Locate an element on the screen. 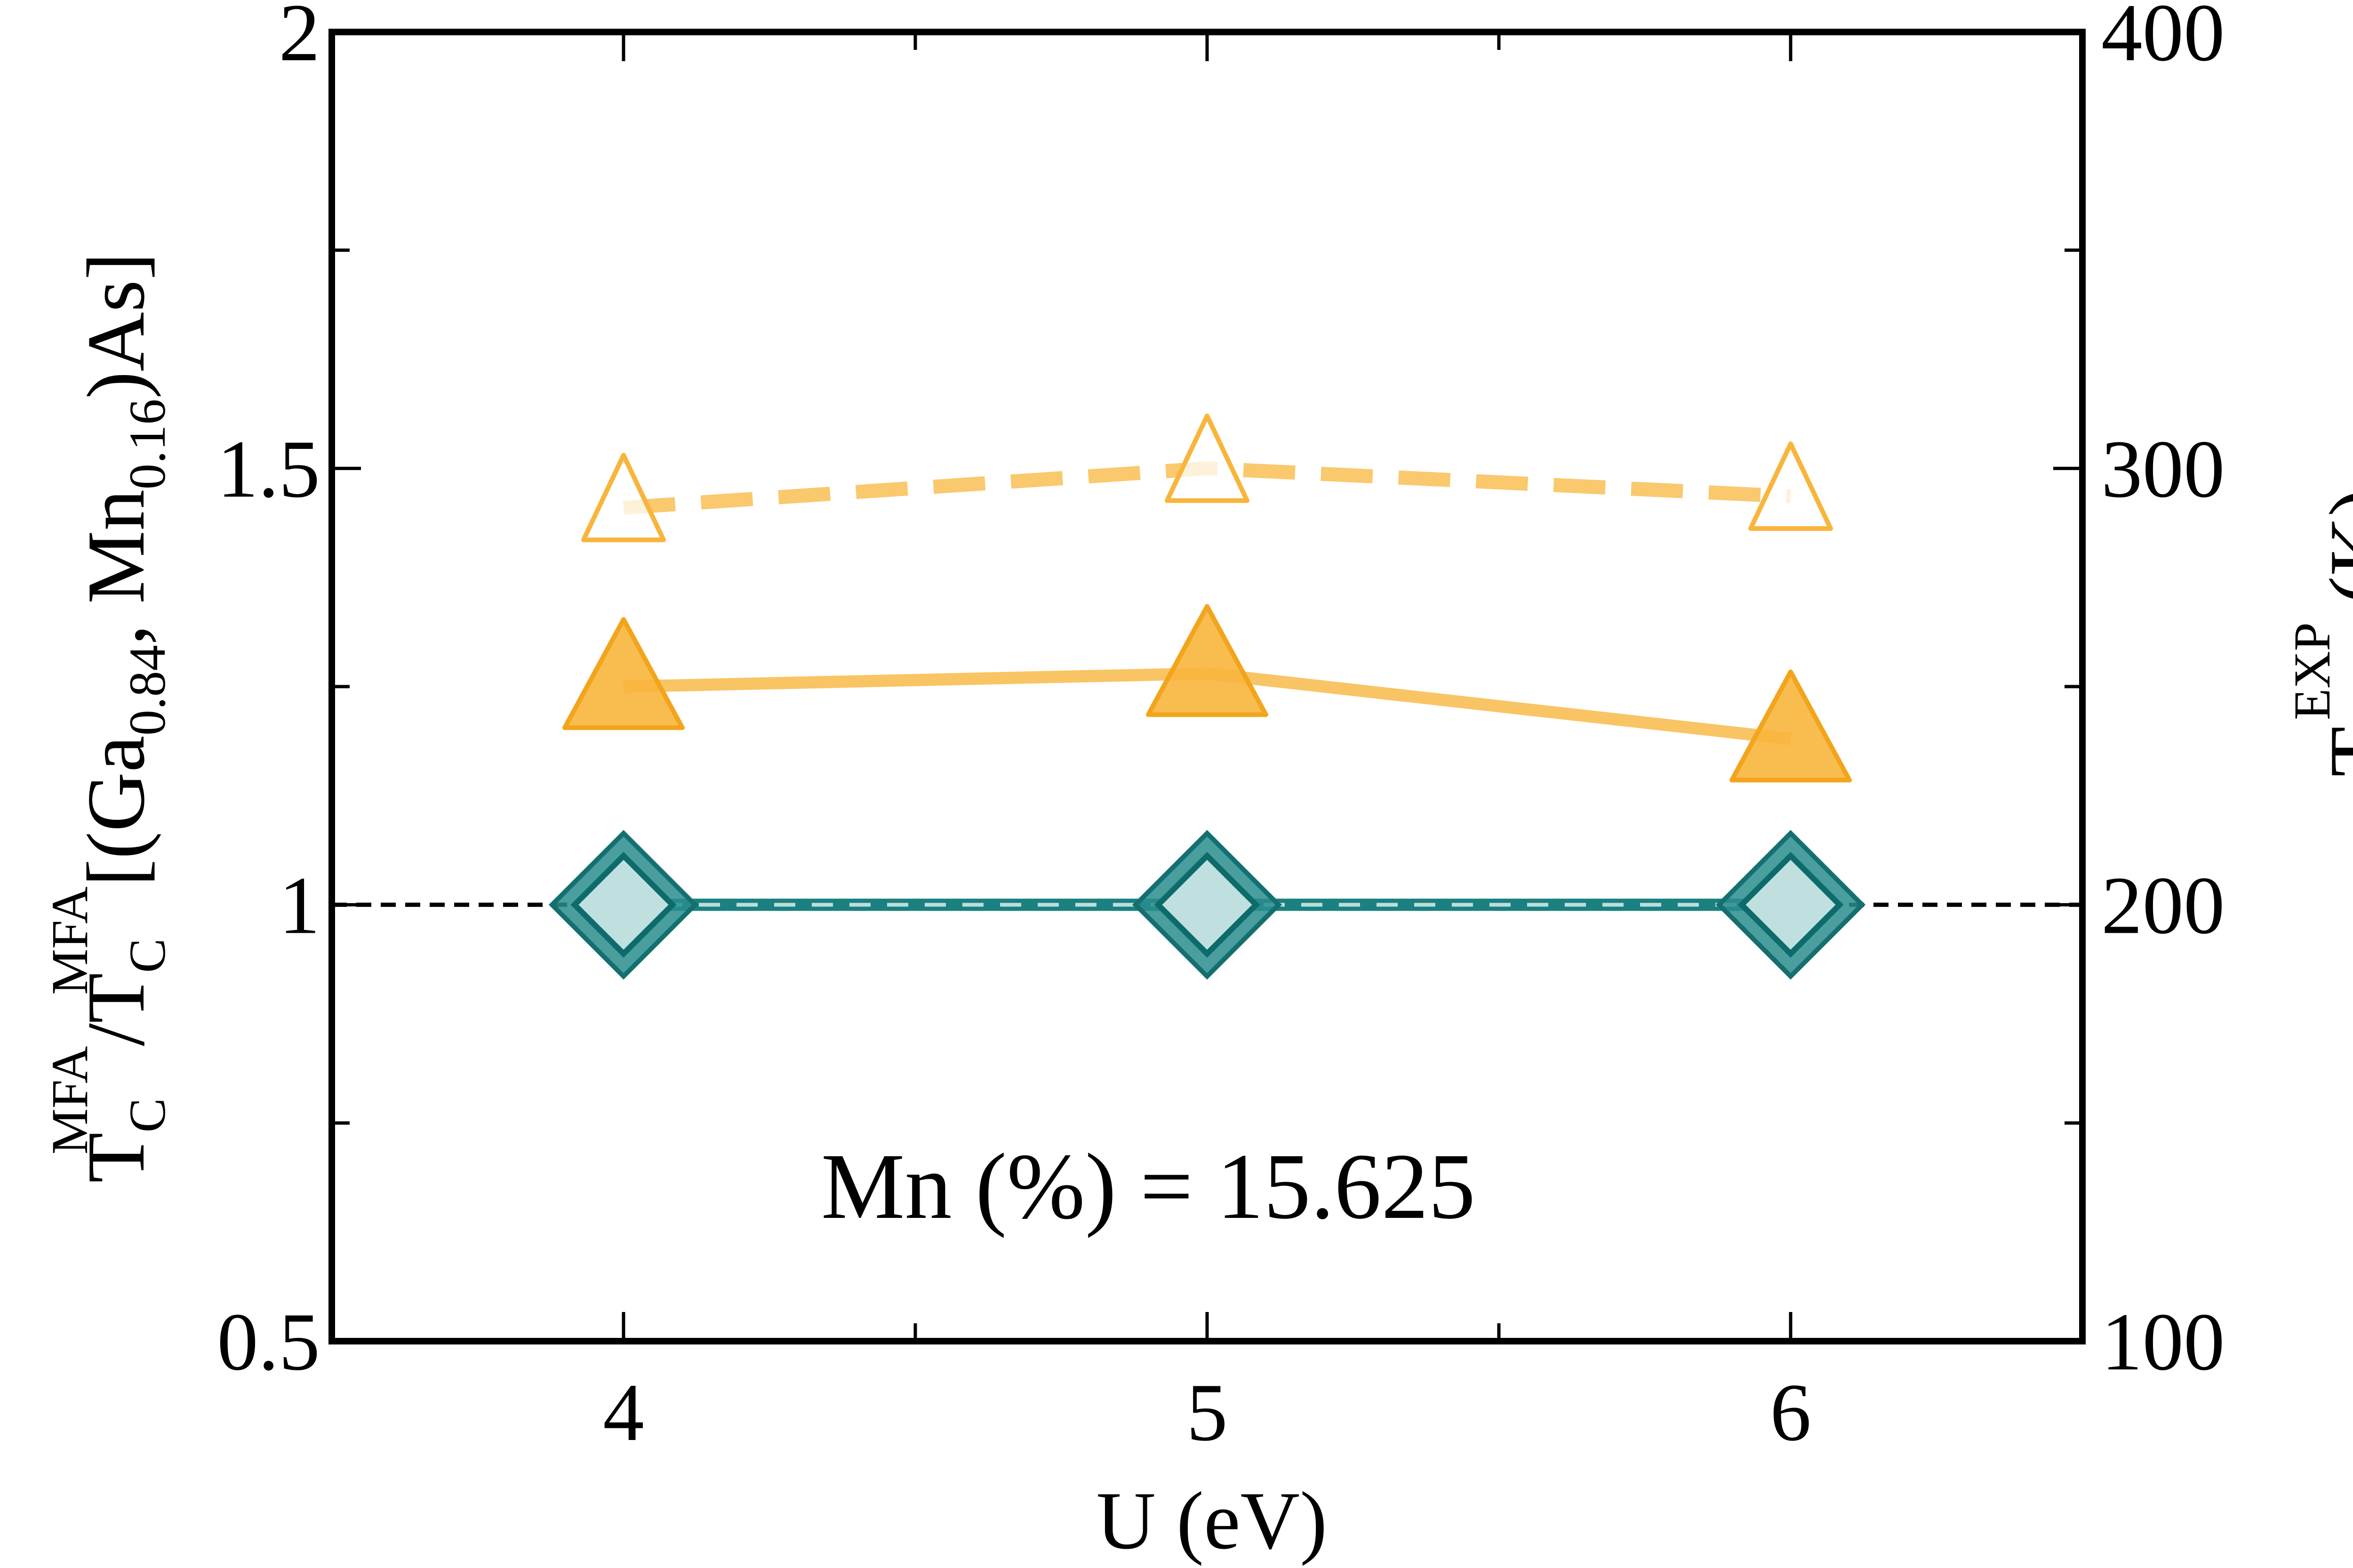  x-tick-label: 4 is located at coordinates (623, 1412).